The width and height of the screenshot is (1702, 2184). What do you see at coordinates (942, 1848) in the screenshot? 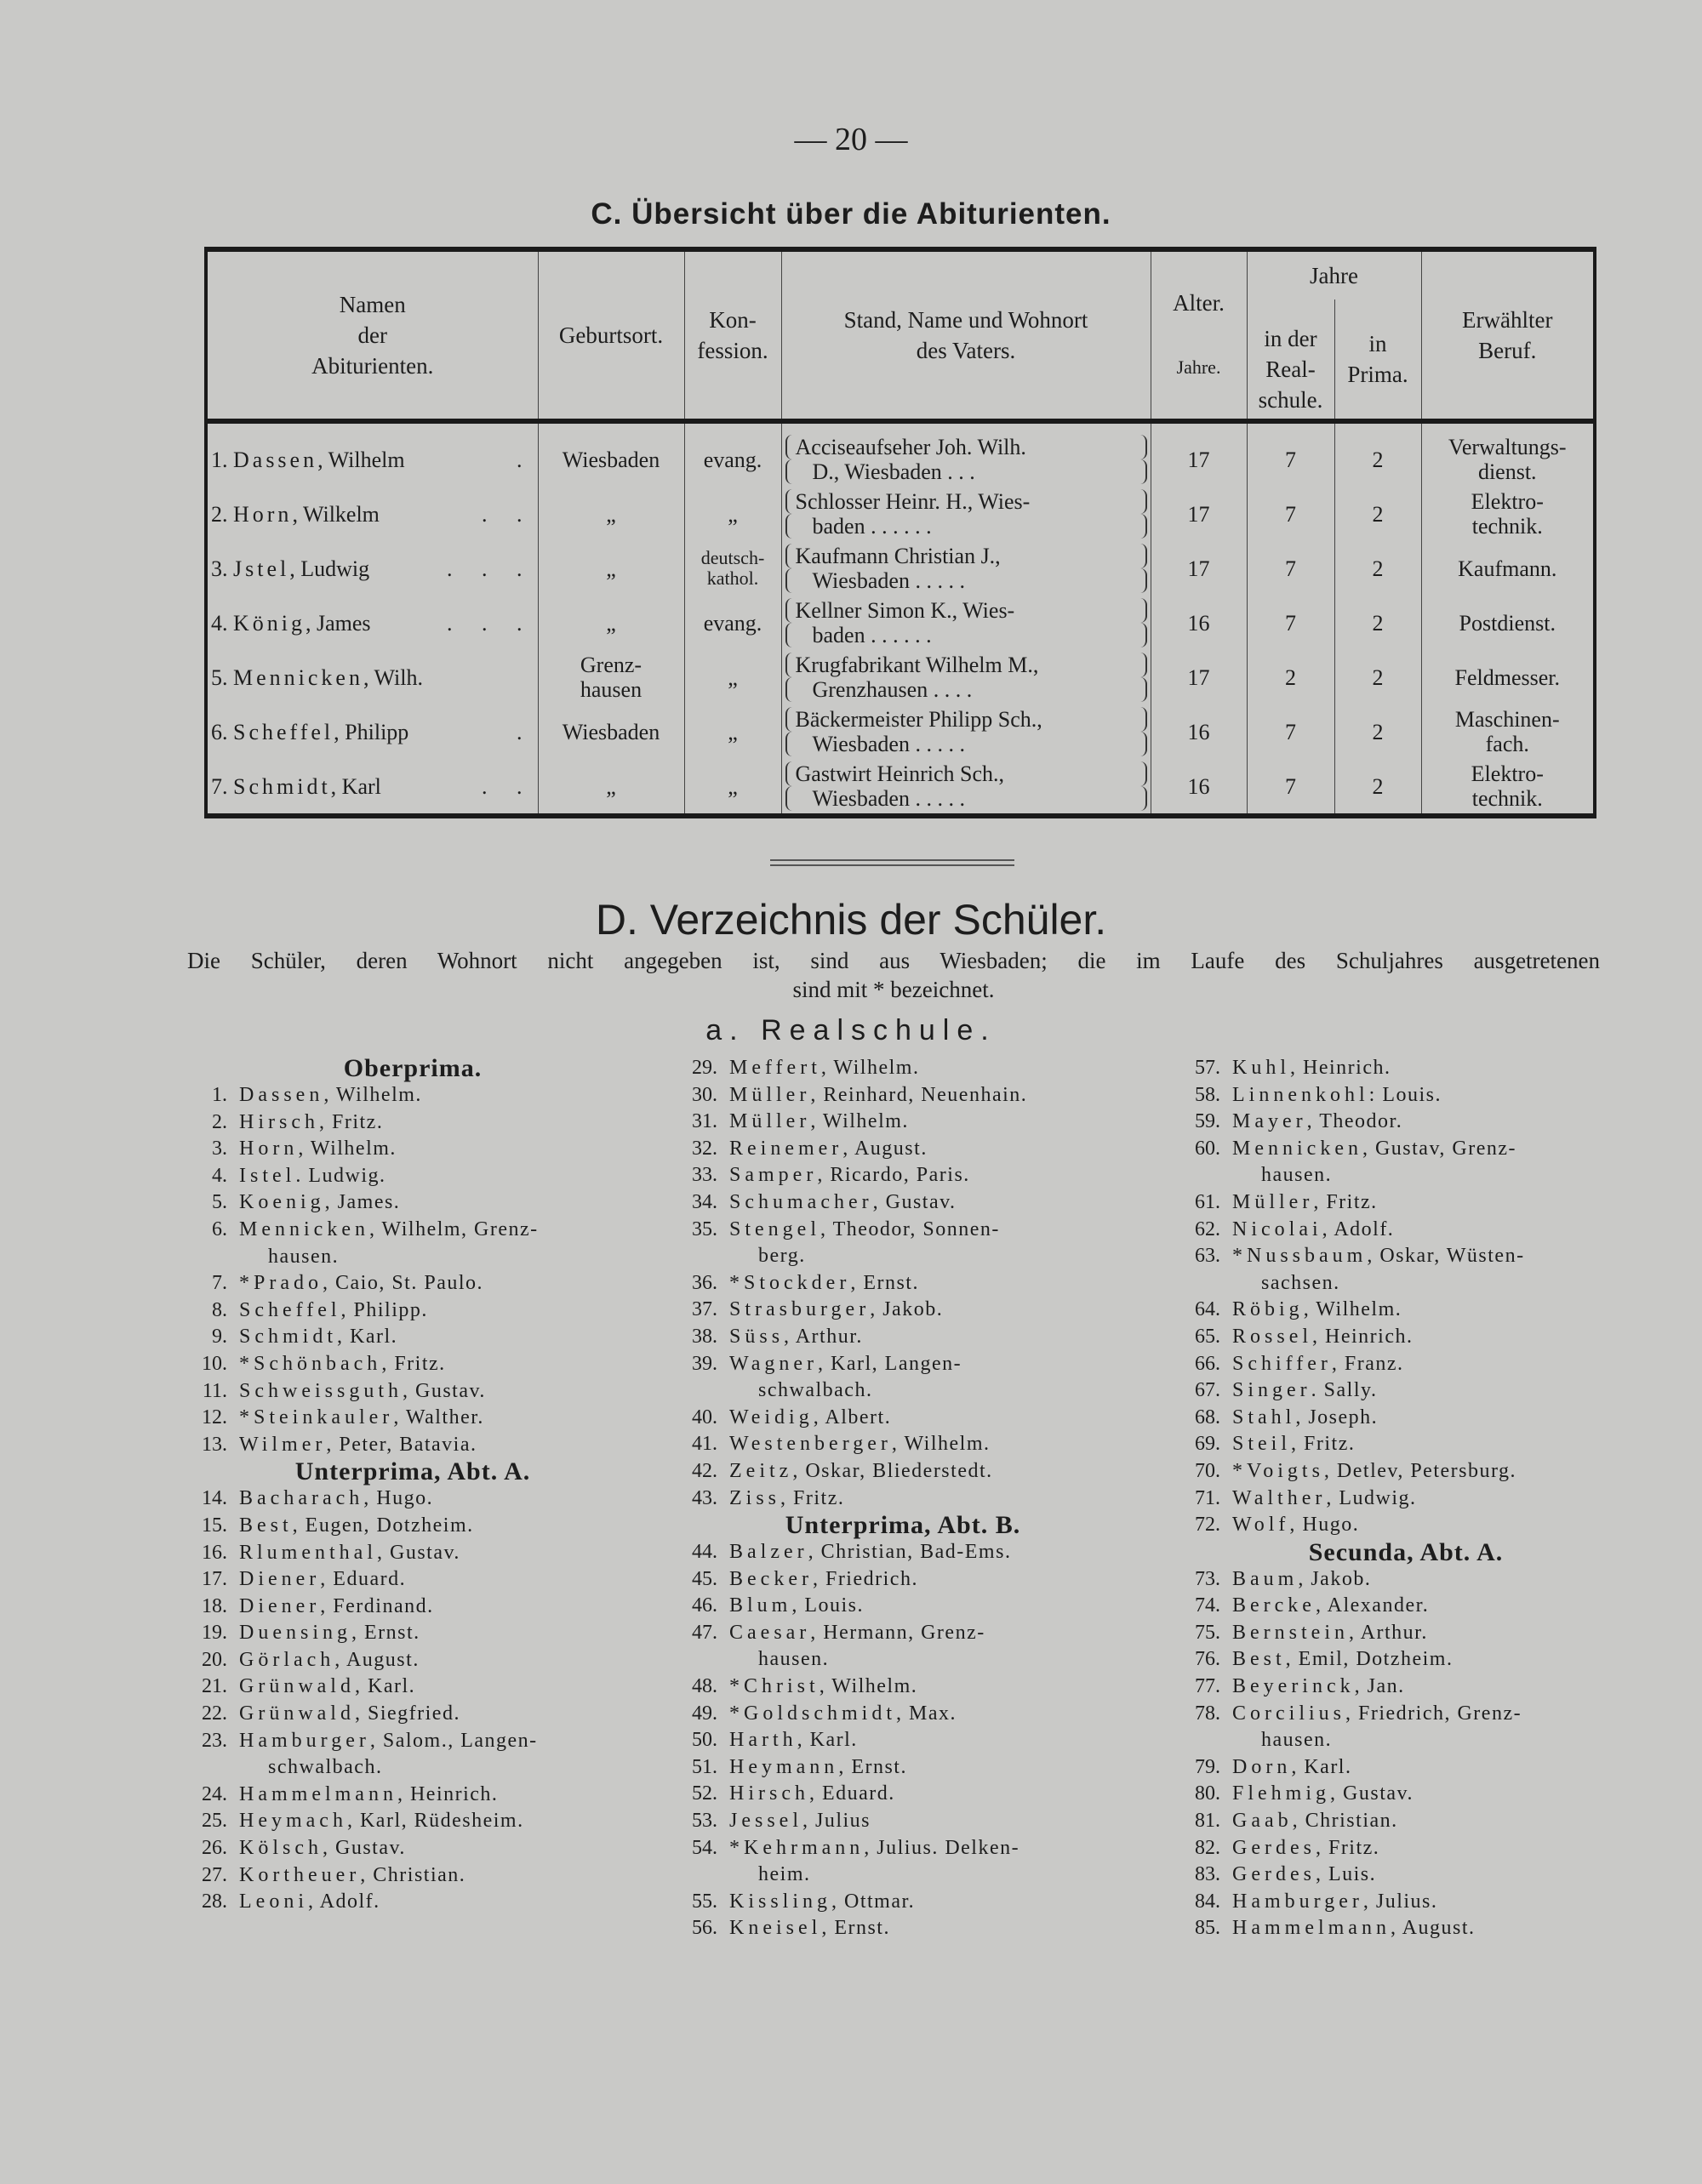
I see `student-details: , Julius. Delken-` at bounding box center [942, 1848].